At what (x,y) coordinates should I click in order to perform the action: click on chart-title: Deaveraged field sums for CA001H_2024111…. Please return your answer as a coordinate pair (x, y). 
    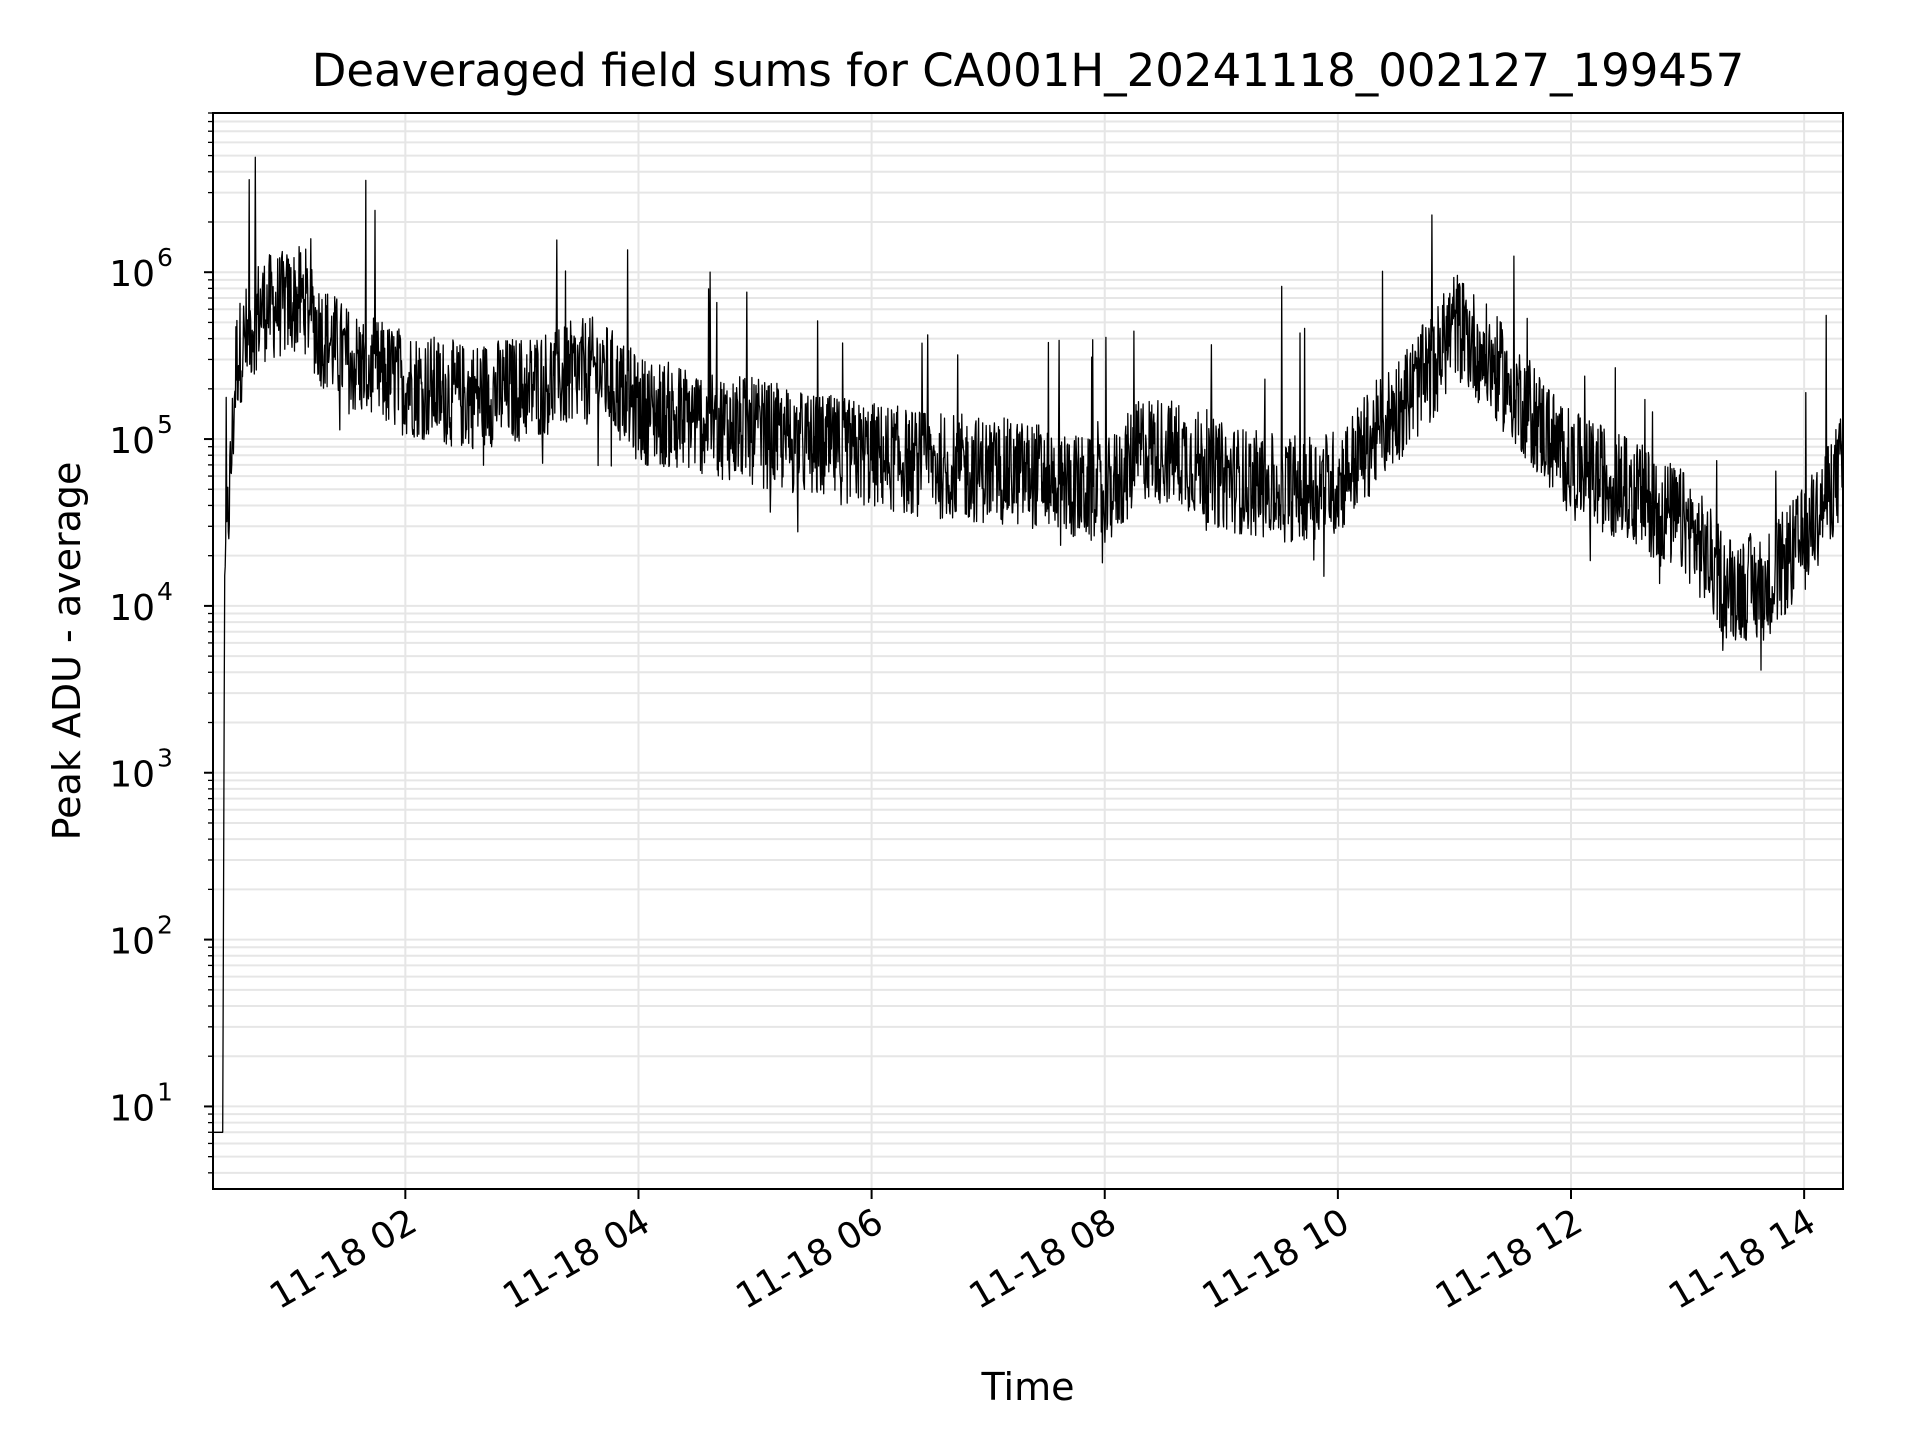
    Looking at the image, I should click on (1028, 70).